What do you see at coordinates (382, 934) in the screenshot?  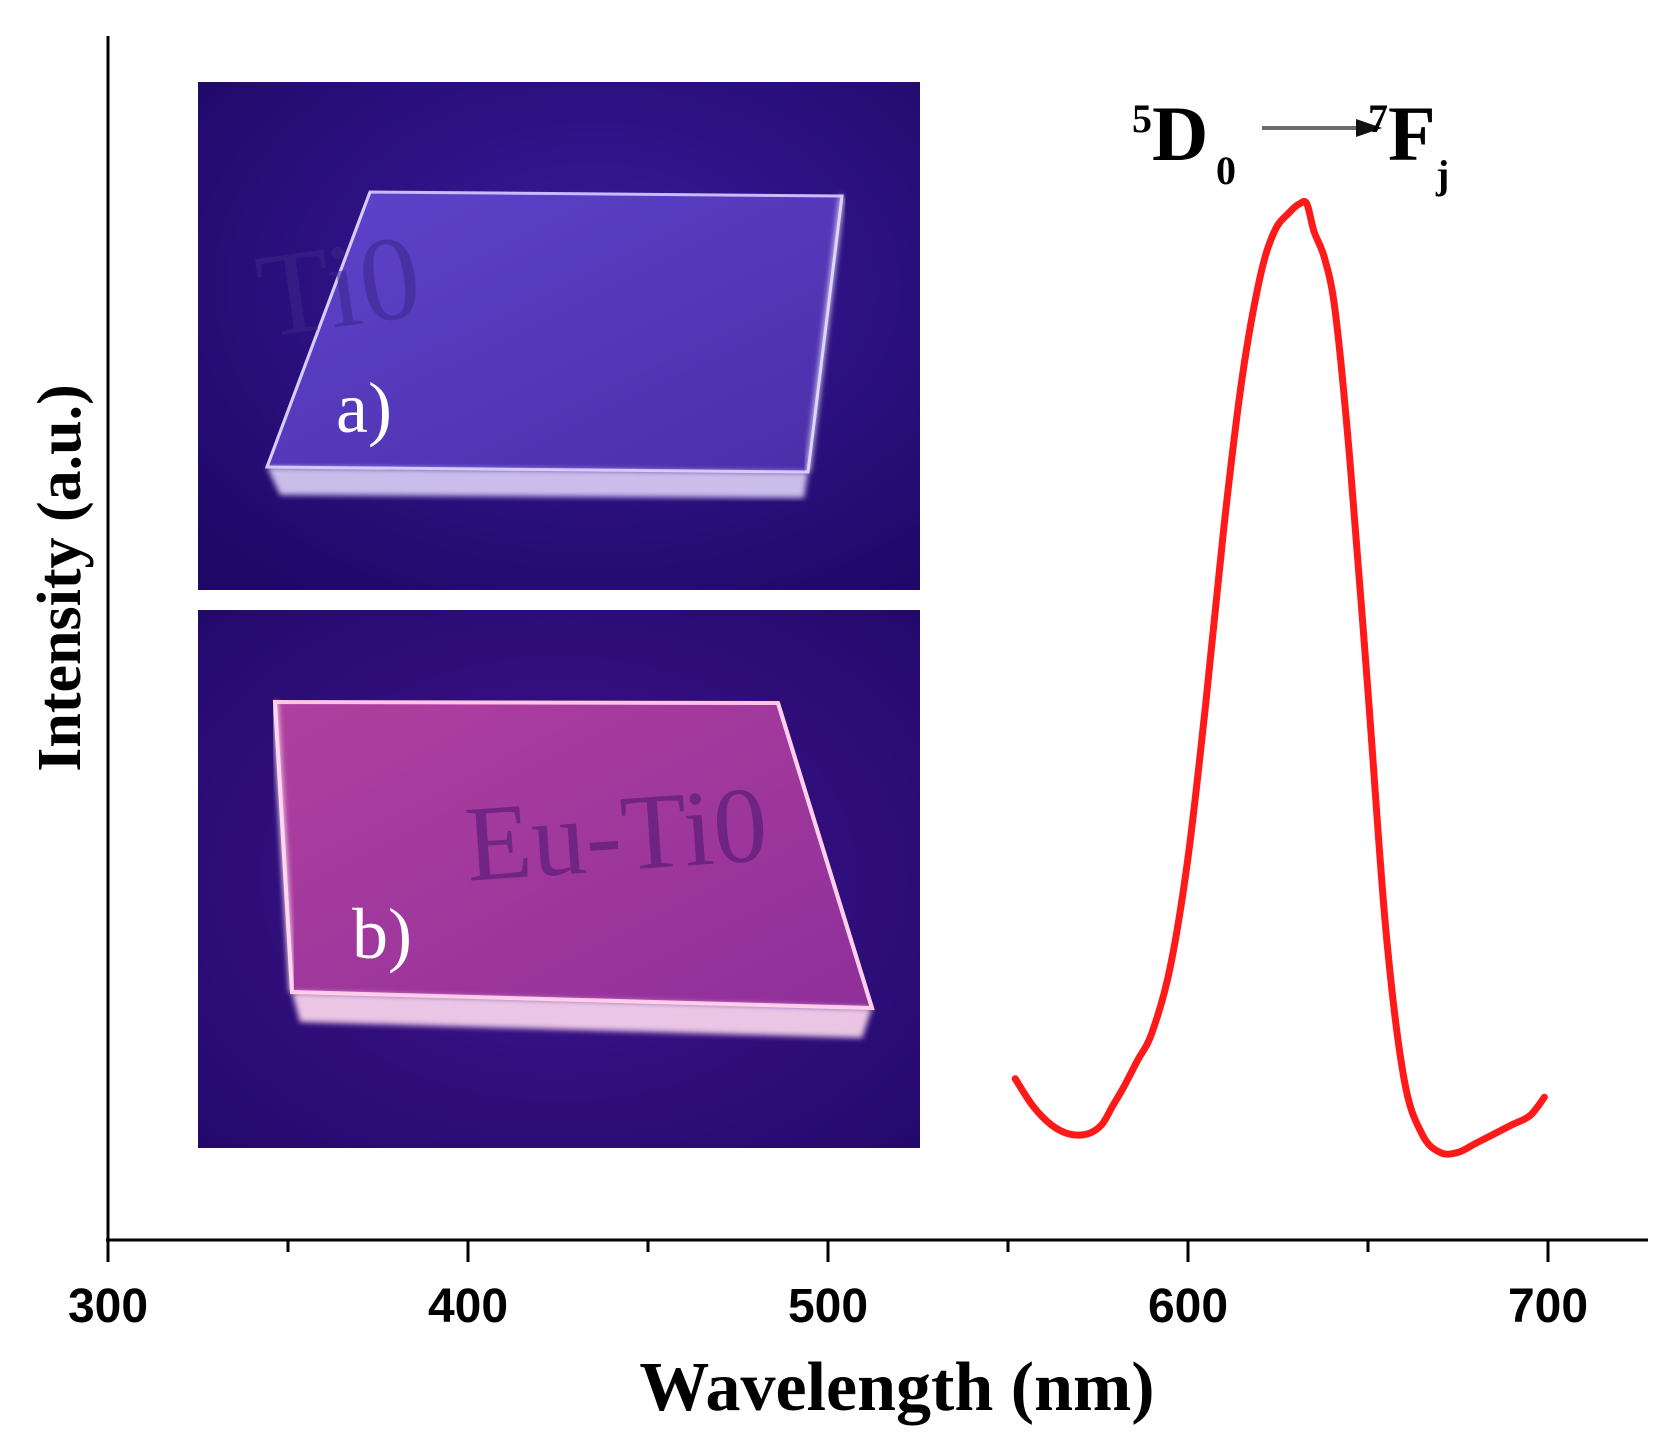 I see `inset-b-label: b)` at bounding box center [382, 934].